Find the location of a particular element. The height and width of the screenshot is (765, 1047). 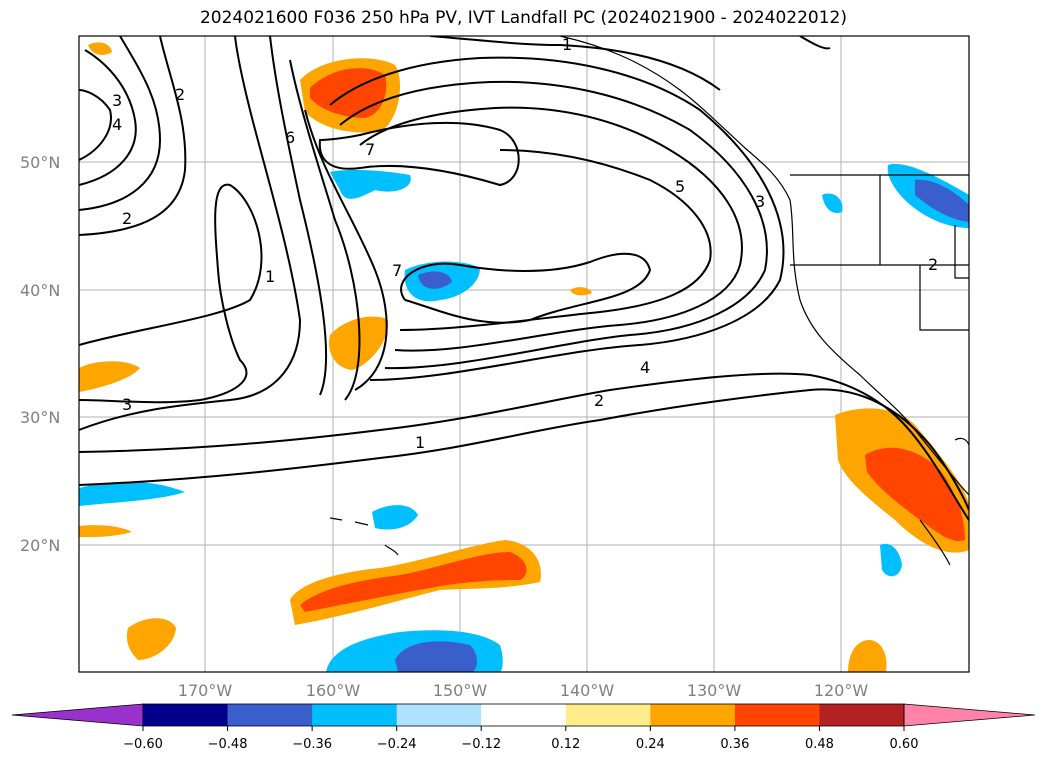

contour-label: 5 is located at coordinates (680, 186).